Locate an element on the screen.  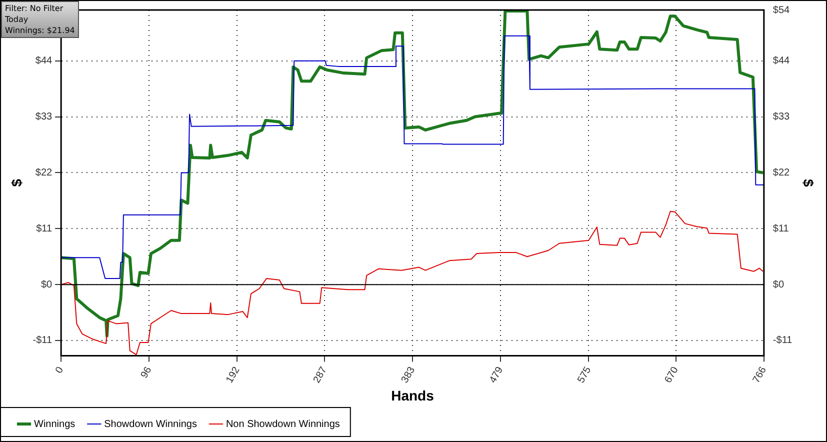
y-axis-title: $ is located at coordinates (16, 182).